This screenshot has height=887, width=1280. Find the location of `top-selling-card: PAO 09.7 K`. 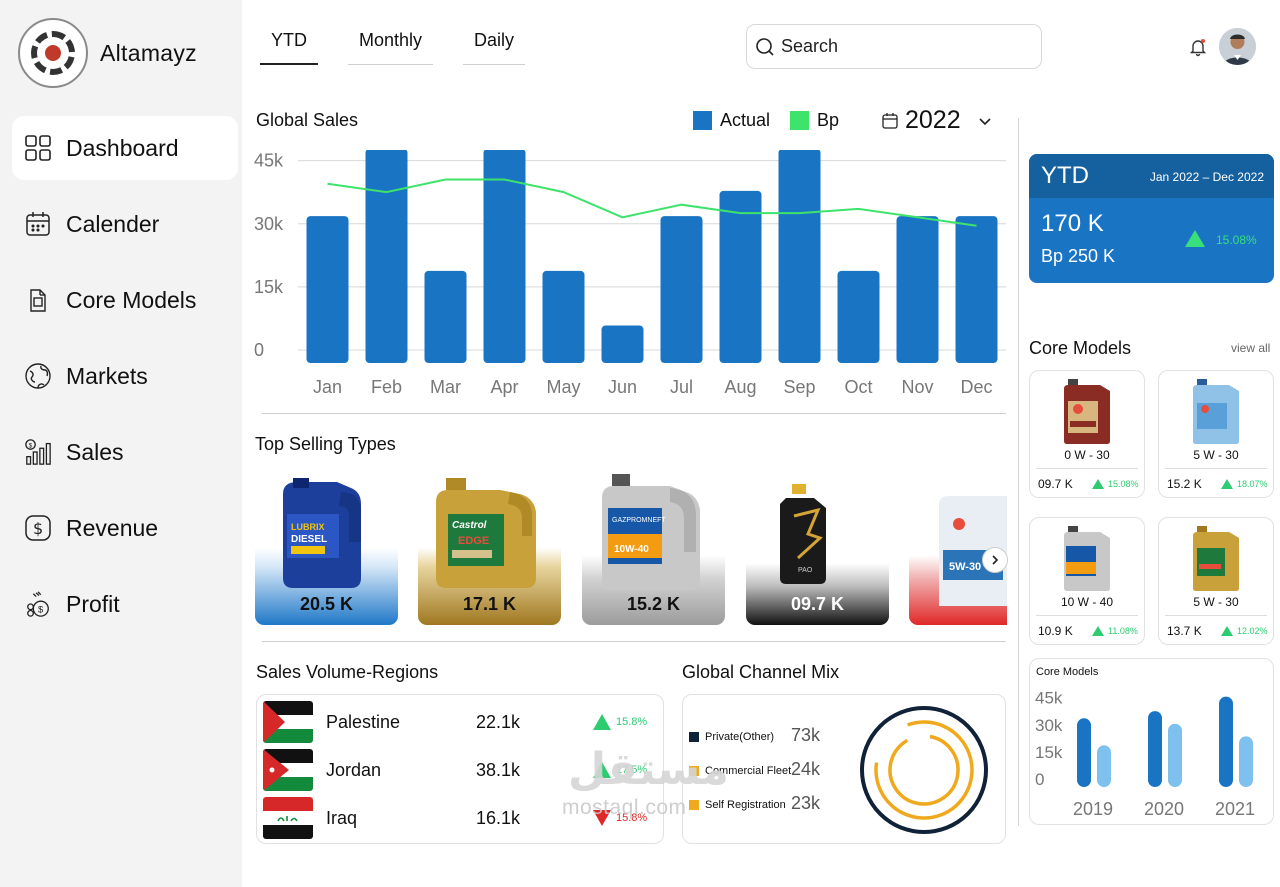

top-selling-card: PAO 09.7 K is located at coordinates (817, 547).